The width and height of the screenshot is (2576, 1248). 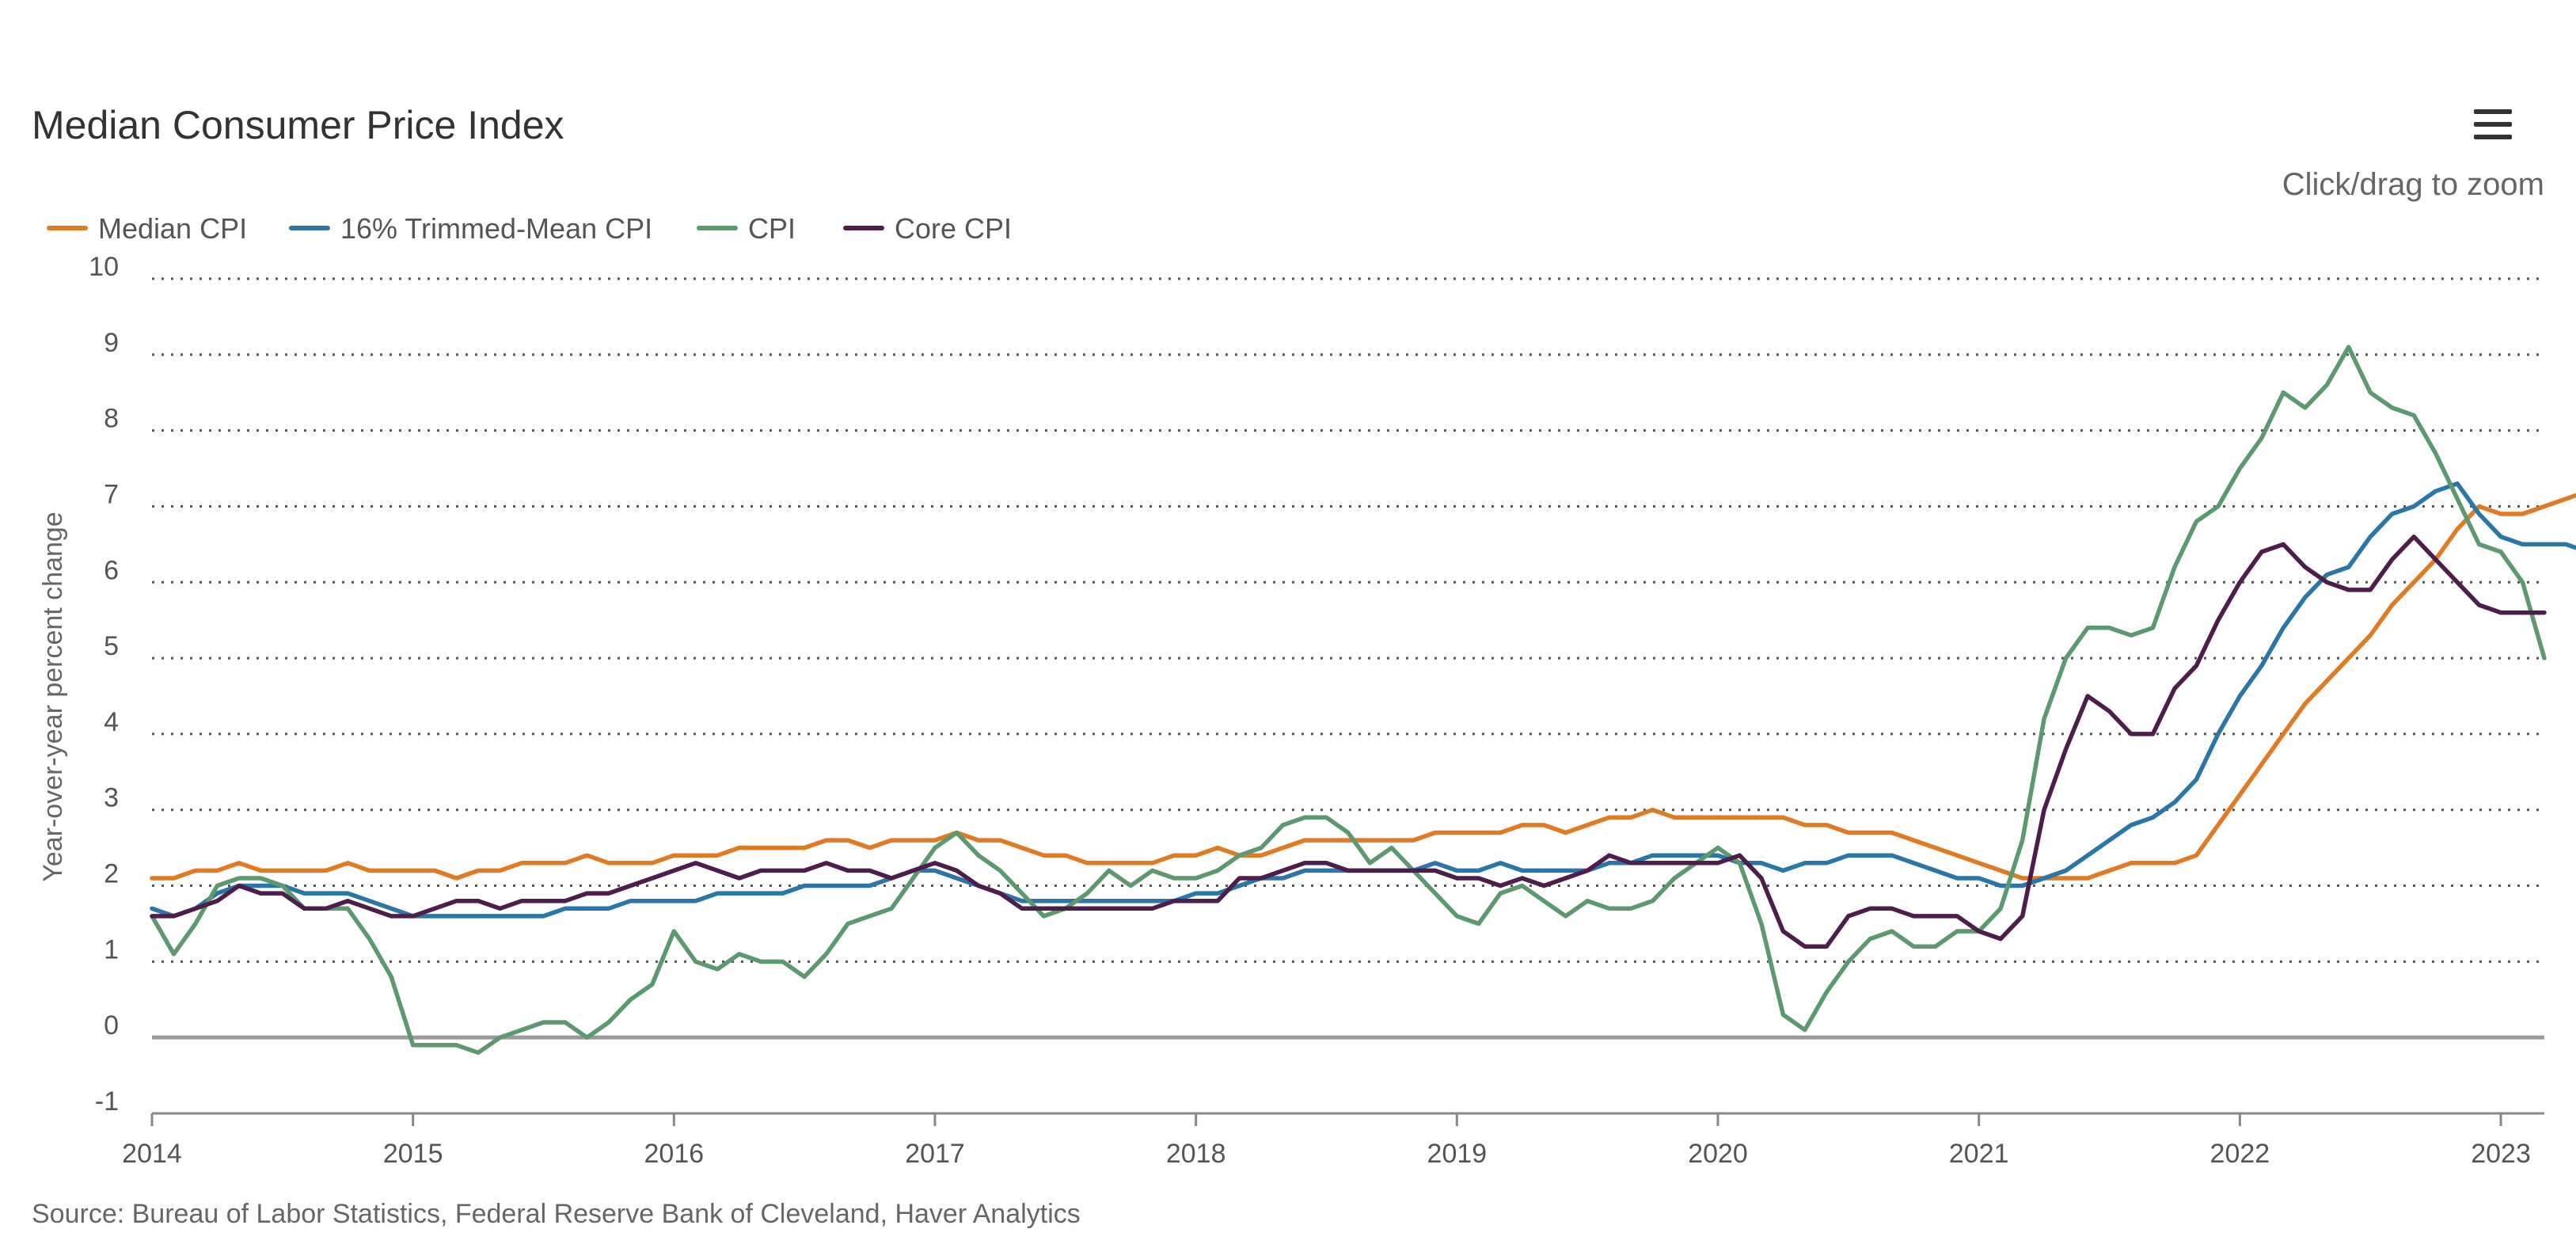 I want to click on context-menu-button, so click(x=2492, y=122).